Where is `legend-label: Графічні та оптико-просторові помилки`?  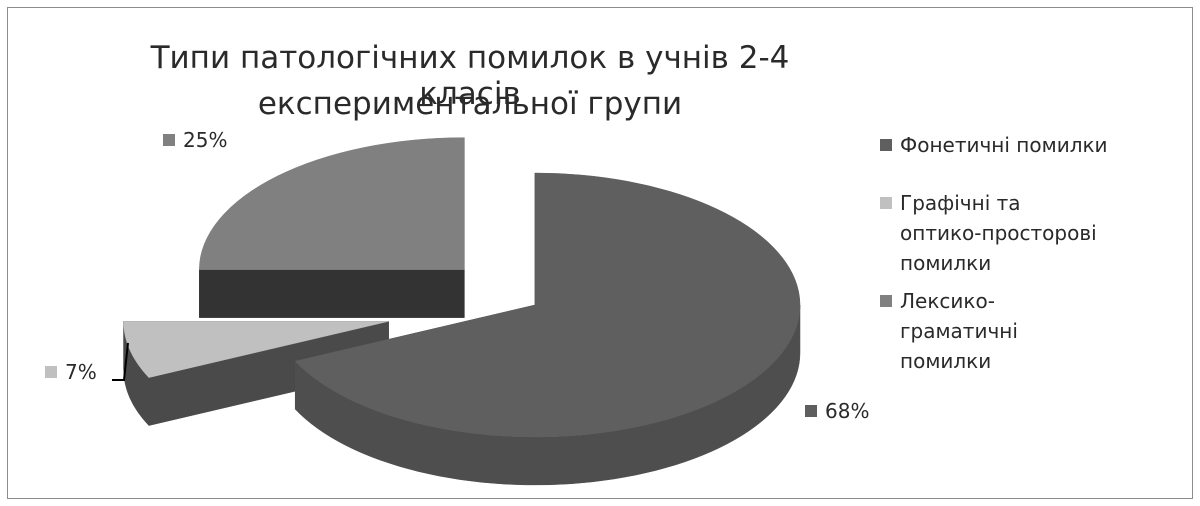 legend-label: Графічні та оптико-просторові помилки is located at coordinates (998, 233).